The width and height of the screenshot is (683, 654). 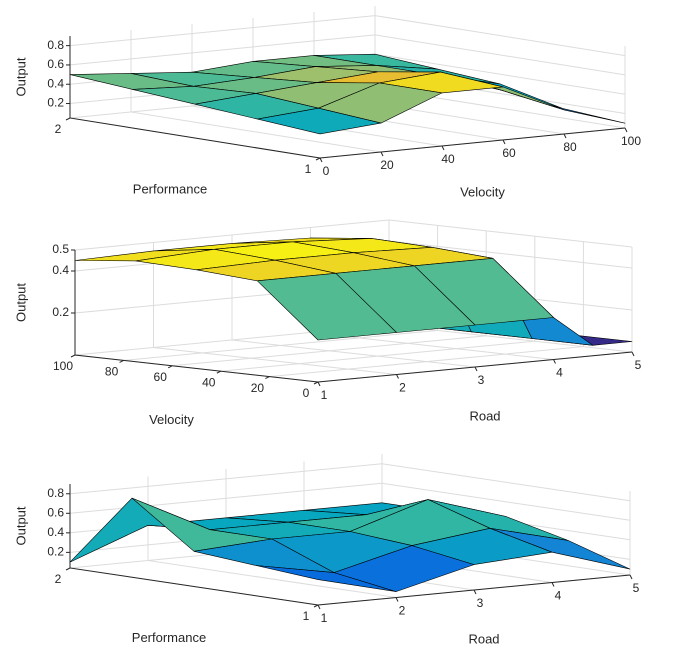 I want to click on y-tick-label: 100, so click(x=63, y=366).